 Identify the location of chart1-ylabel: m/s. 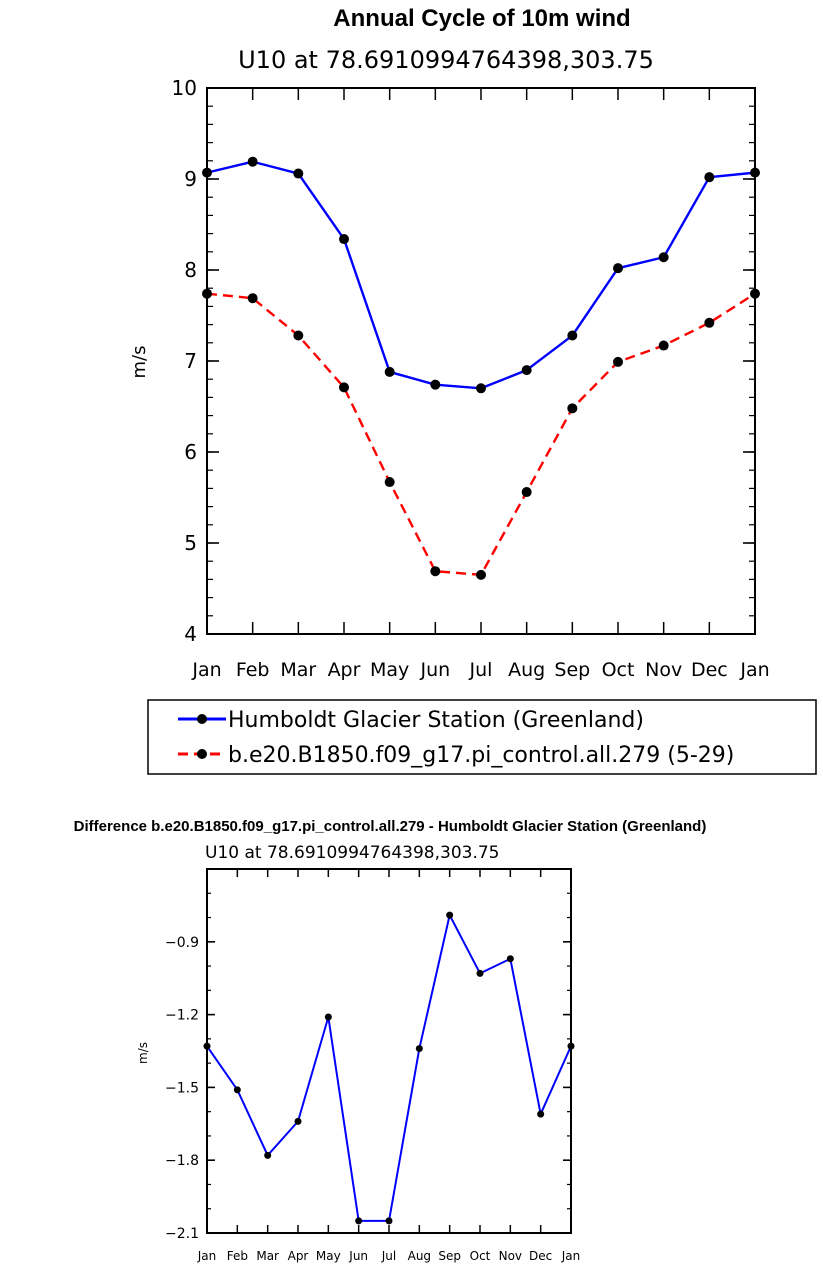
(139, 362).